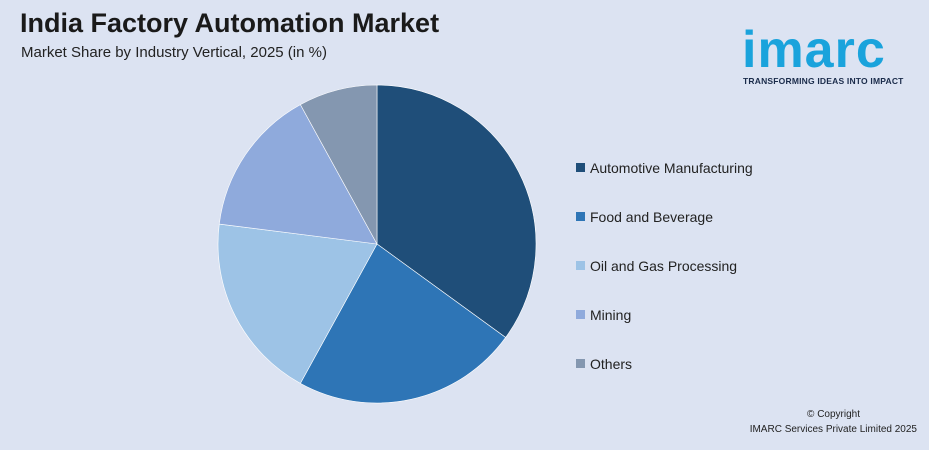 The height and width of the screenshot is (450, 929). I want to click on company-text: IMARC Services Private Limited 2025, so click(833, 429).